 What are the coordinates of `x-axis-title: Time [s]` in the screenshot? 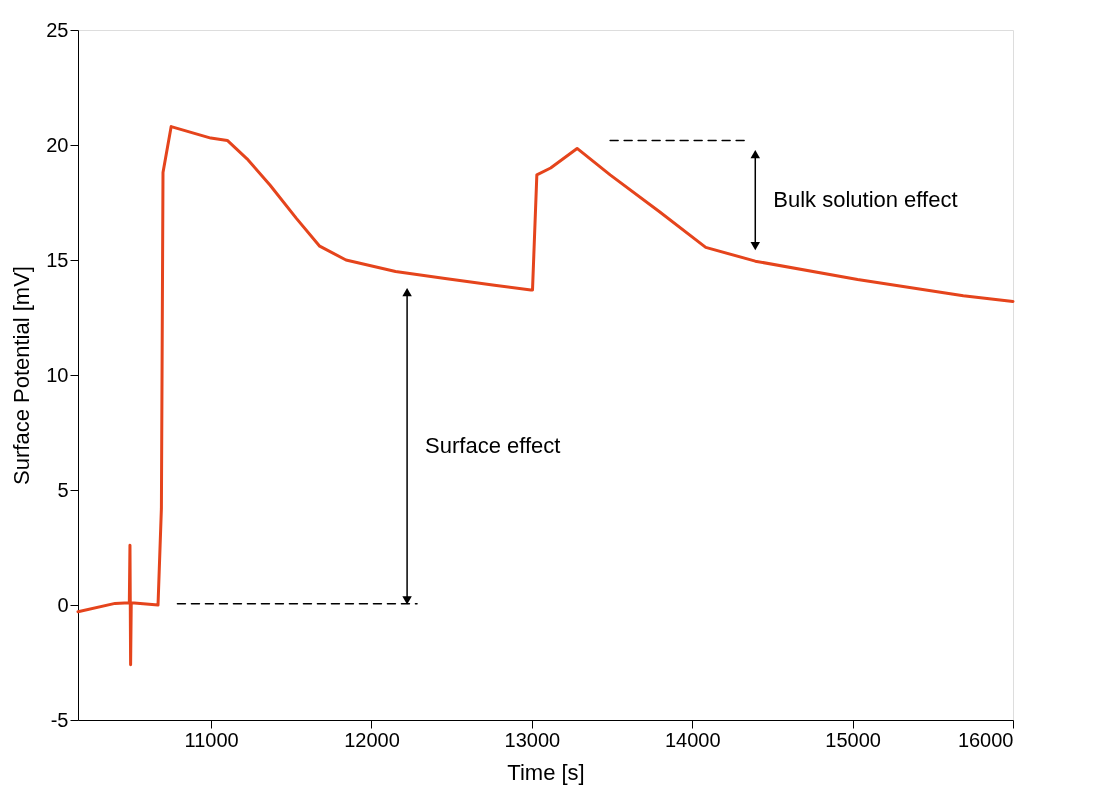 It's located at (546, 772).